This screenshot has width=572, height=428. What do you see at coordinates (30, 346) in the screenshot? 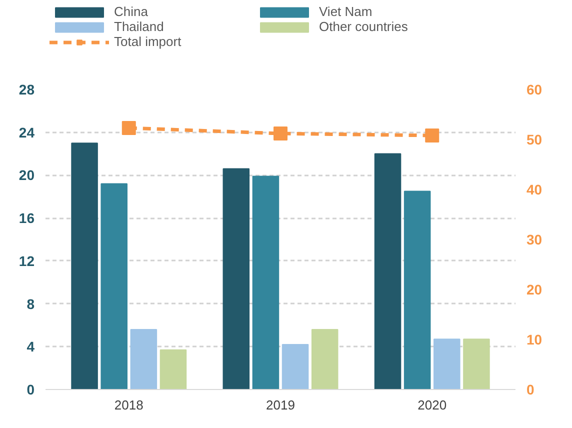
I see `y-tick-label: 4` at bounding box center [30, 346].